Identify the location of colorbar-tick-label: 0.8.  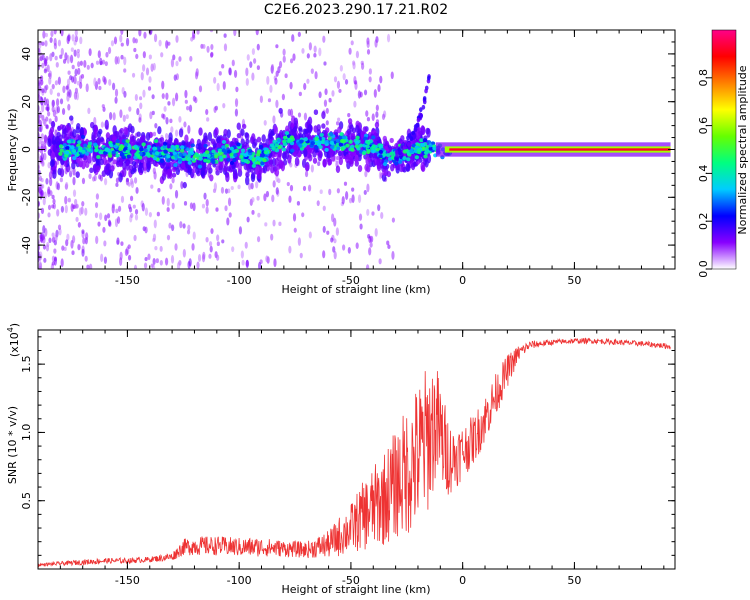
(703, 78).